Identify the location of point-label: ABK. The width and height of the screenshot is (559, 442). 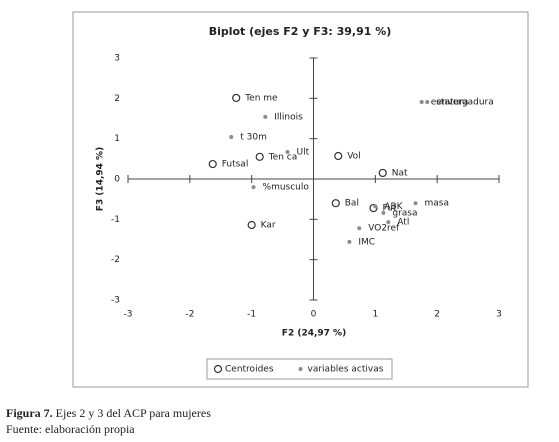
(393, 207).